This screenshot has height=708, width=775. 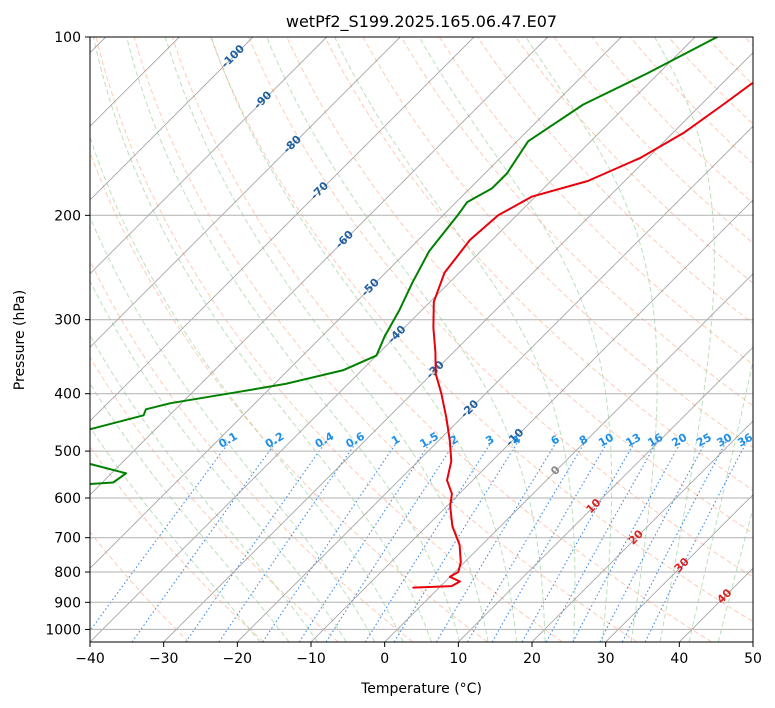 What do you see at coordinates (606, 659) in the screenshot?
I see `x-tick-label: 30` at bounding box center [606, 659].